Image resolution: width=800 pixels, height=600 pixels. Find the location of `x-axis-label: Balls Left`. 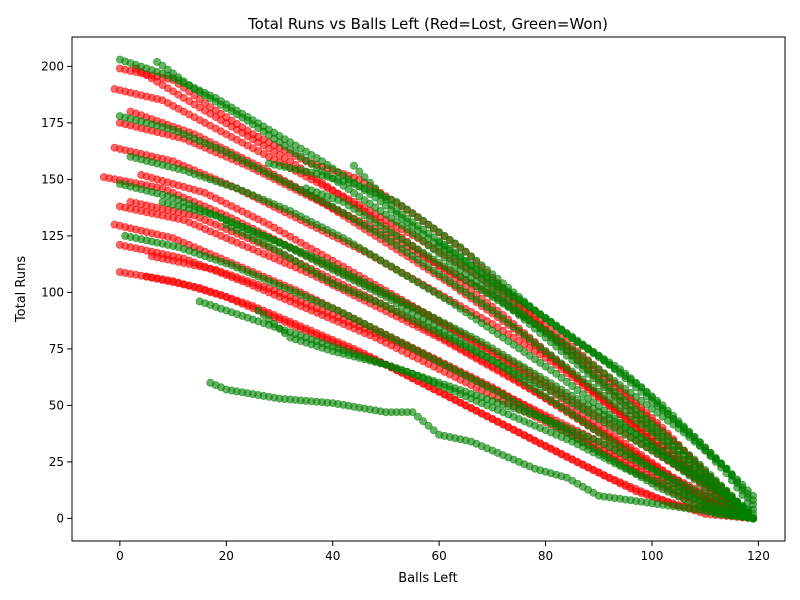

x-axis-label: Balls Left is located at coordinates (427, 578).